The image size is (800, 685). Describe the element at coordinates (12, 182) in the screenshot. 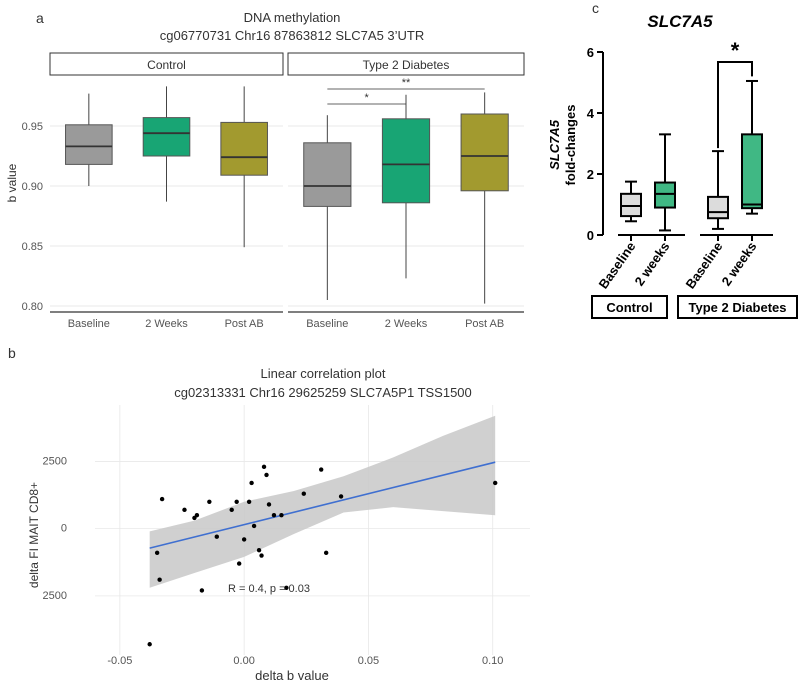

I see `panel-a-y-label: b value` at that location.